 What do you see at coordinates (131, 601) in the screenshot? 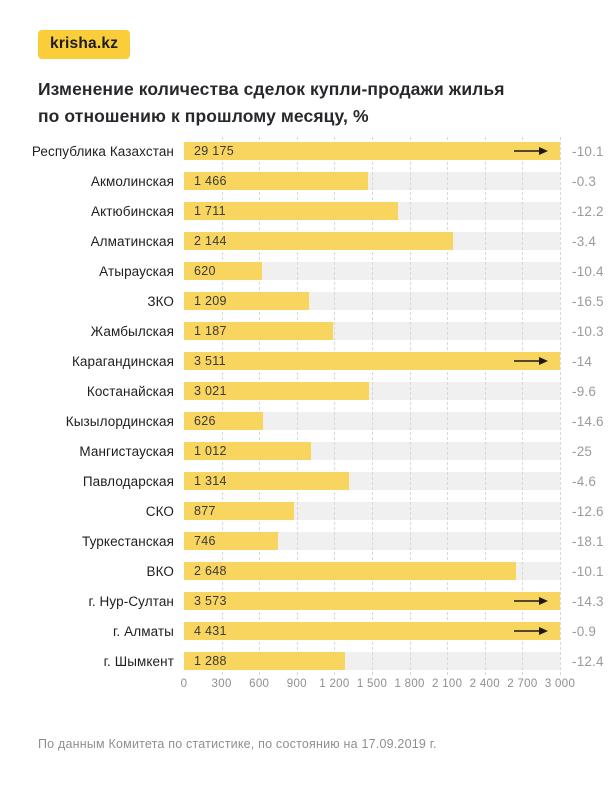
I see `region-label: г. Нур-Султан` at bounding box center [131, 601].